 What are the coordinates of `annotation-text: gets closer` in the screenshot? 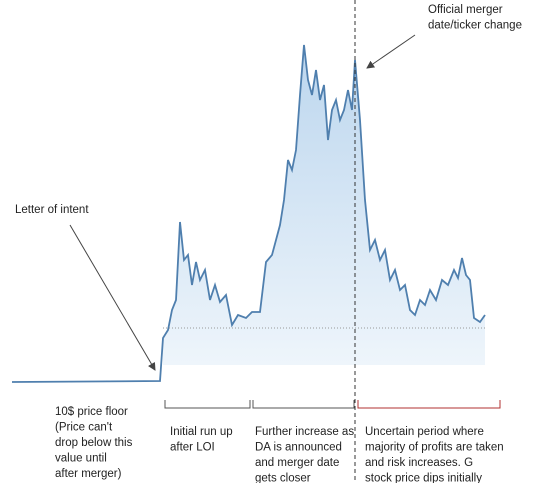 It's located at (283, 478).